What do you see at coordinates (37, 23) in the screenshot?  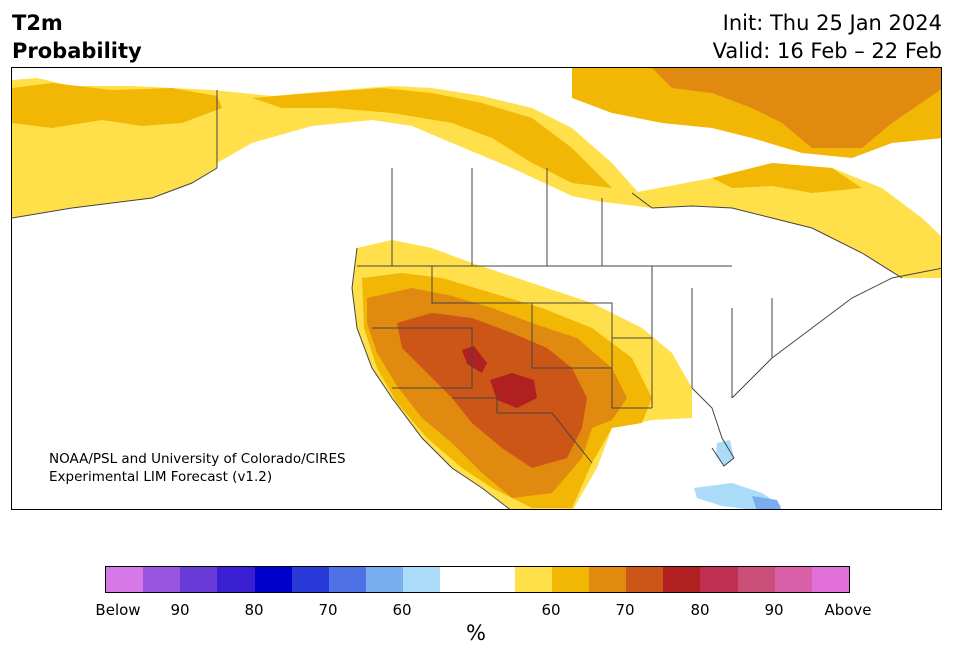 I see `title-variable: T2m` at bounding box center [37, 23].